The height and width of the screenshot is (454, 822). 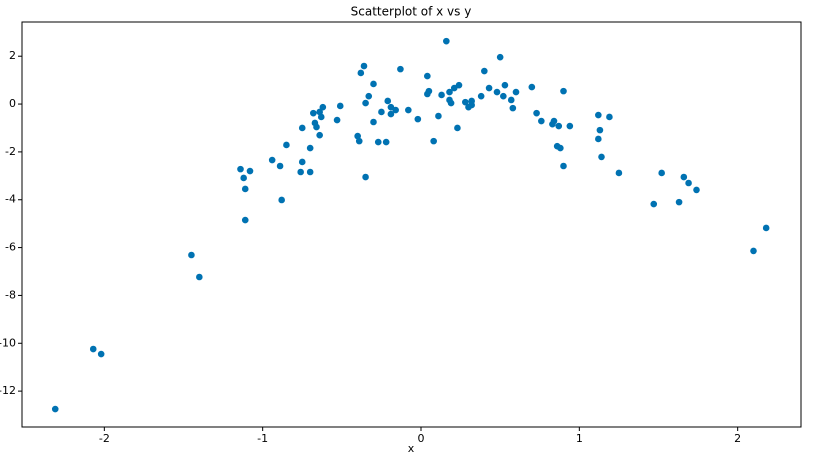 I want to click on x-tick-label: -1, so click(x=262, y=438).